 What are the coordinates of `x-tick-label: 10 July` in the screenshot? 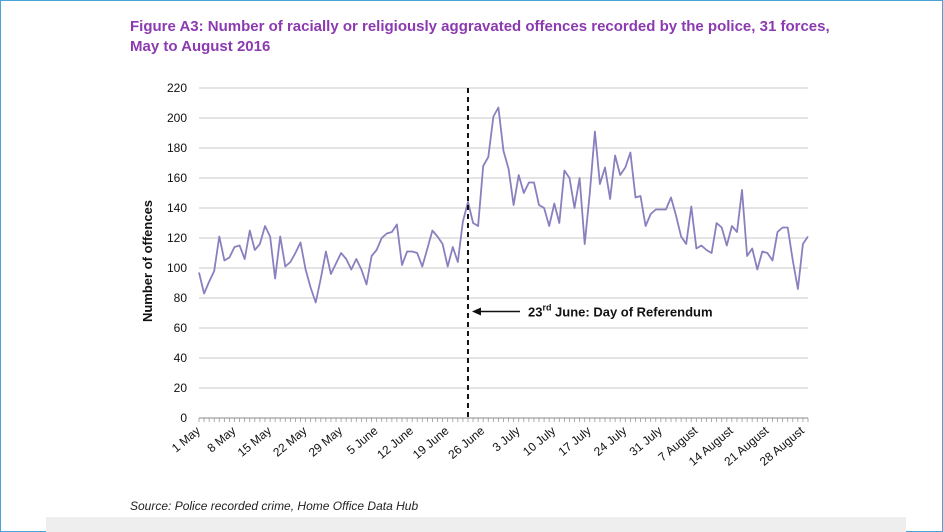 It's located at (539, 441).